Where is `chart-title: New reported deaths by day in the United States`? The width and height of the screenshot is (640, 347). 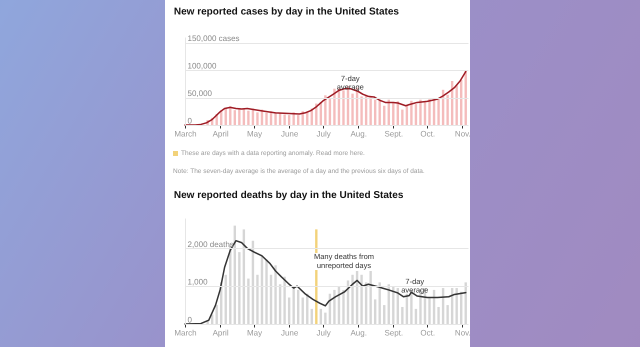 chart-title: New reported deaths by day in the United States is located at coordinates (289, 195).